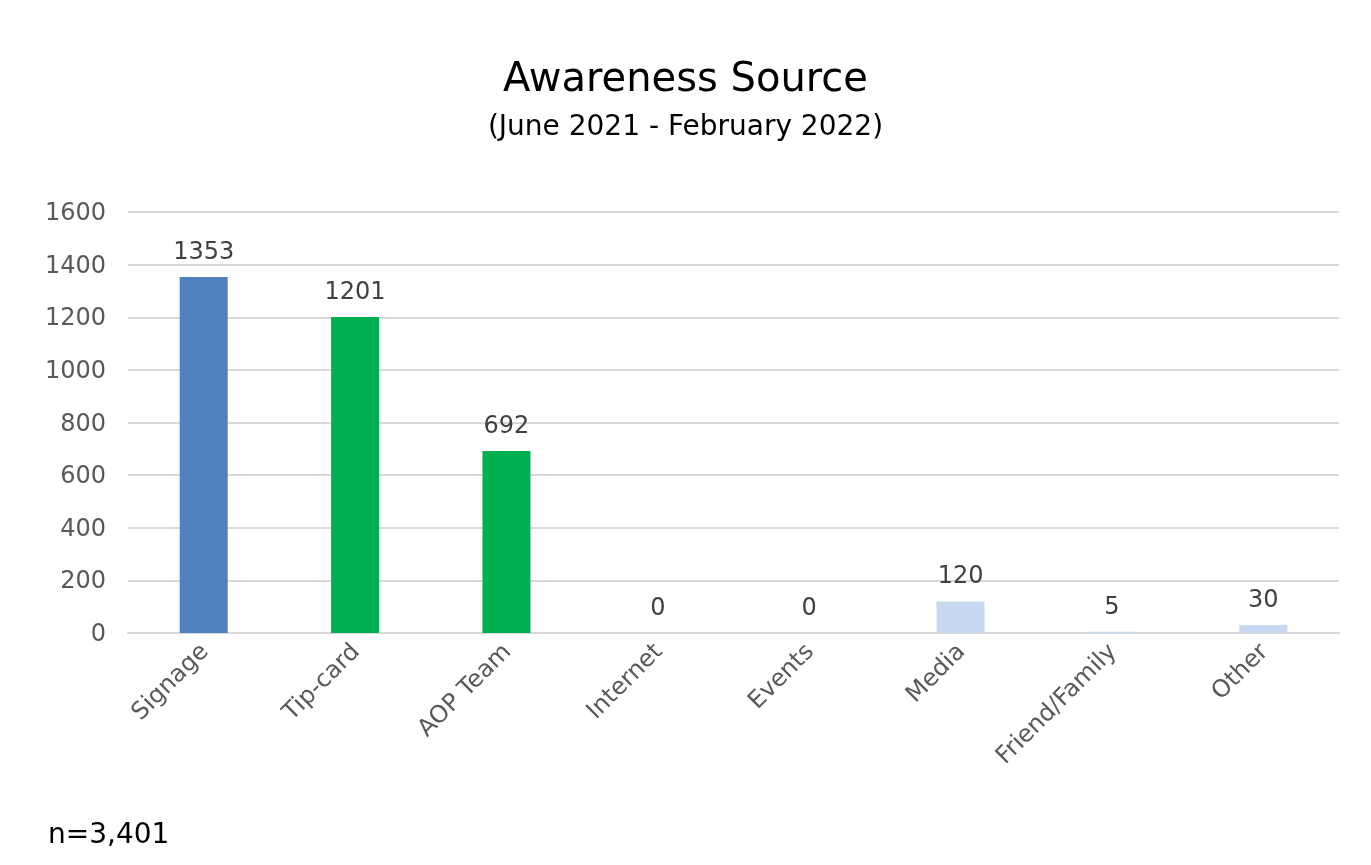  What do you see at coordinates (75, 212) in the screenshot?
I see `y-tick-label: 1600` at bounding box center [75, 212].